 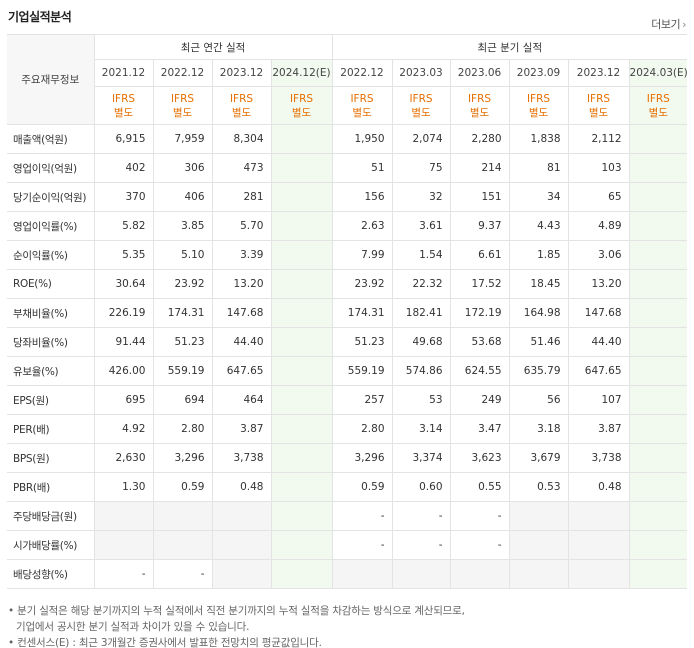 What do you see at coordinates (479, 284) in the screenshot?
I see `value-cell: 17.52` at bounding box center [479, 284].